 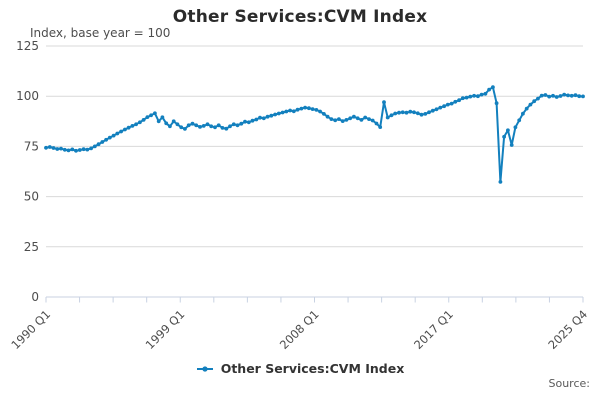 I want to click on source-label: Source:, so click(x=569, y=383).